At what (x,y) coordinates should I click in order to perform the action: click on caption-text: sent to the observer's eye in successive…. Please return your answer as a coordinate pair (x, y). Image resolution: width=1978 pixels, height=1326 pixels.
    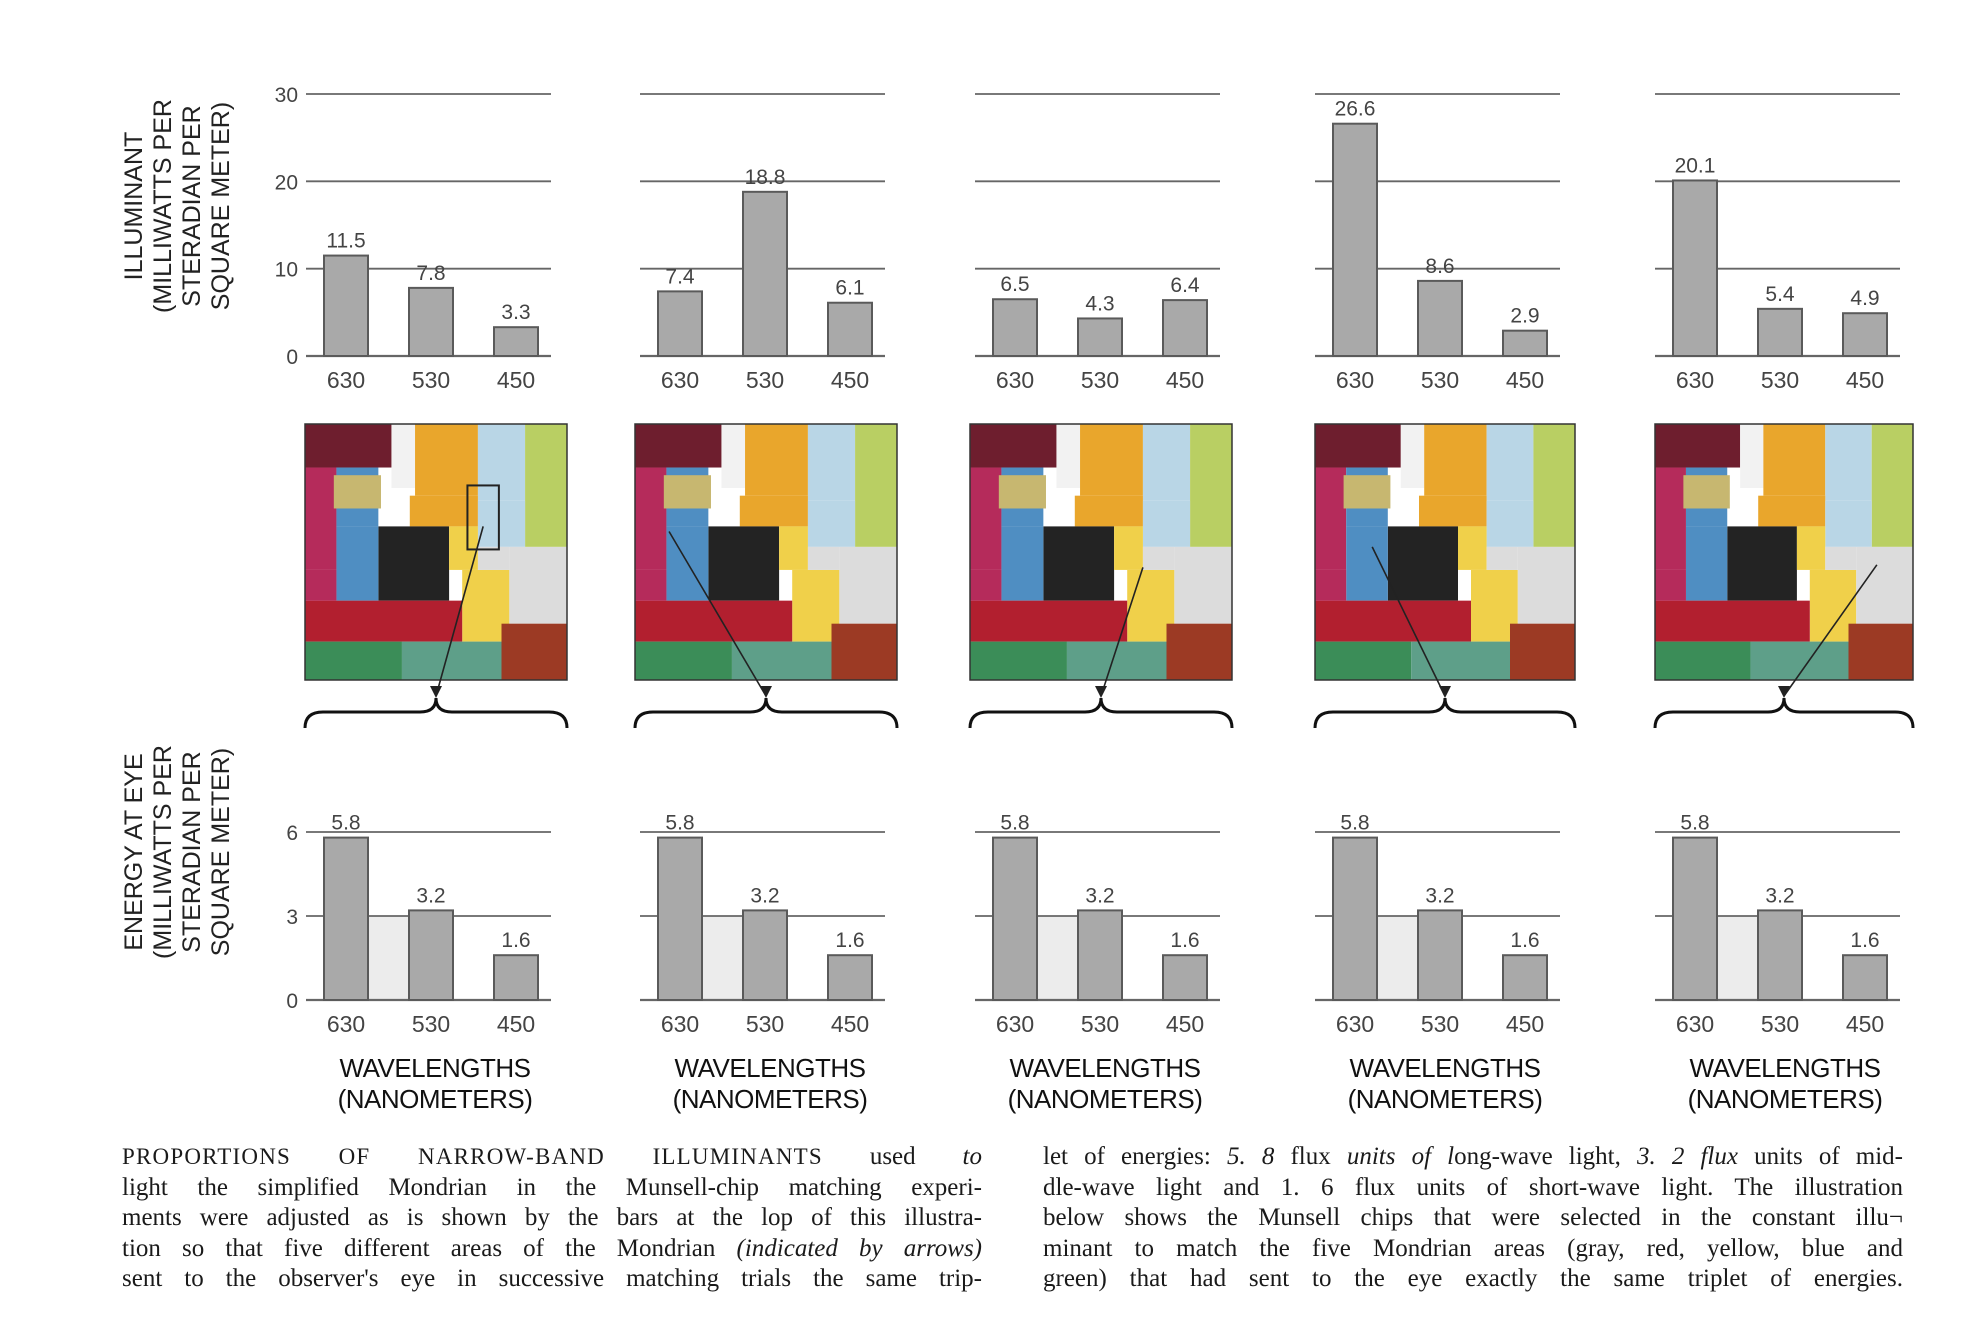
    Looking at the image, I should click on (552, 1278).